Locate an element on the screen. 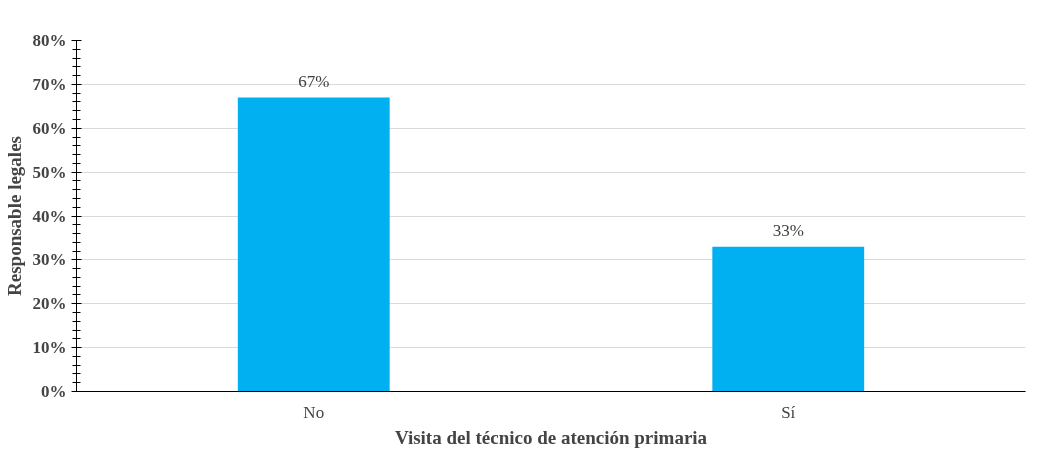 This screenshot has width=1041, height=455. y-tick-label: 60% is located at coordinates (49, 128).